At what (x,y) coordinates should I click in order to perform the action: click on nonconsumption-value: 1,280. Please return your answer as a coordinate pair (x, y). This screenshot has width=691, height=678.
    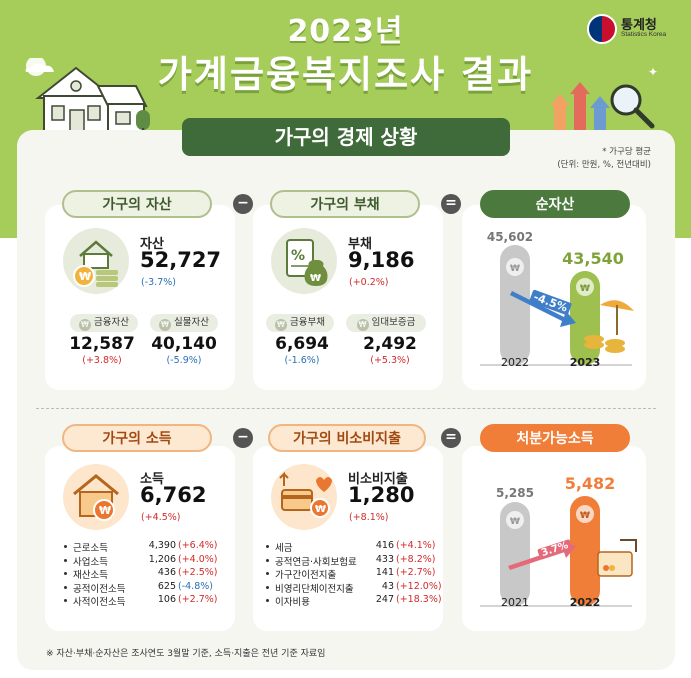
    Looking at the image, I should click on (381, 495).